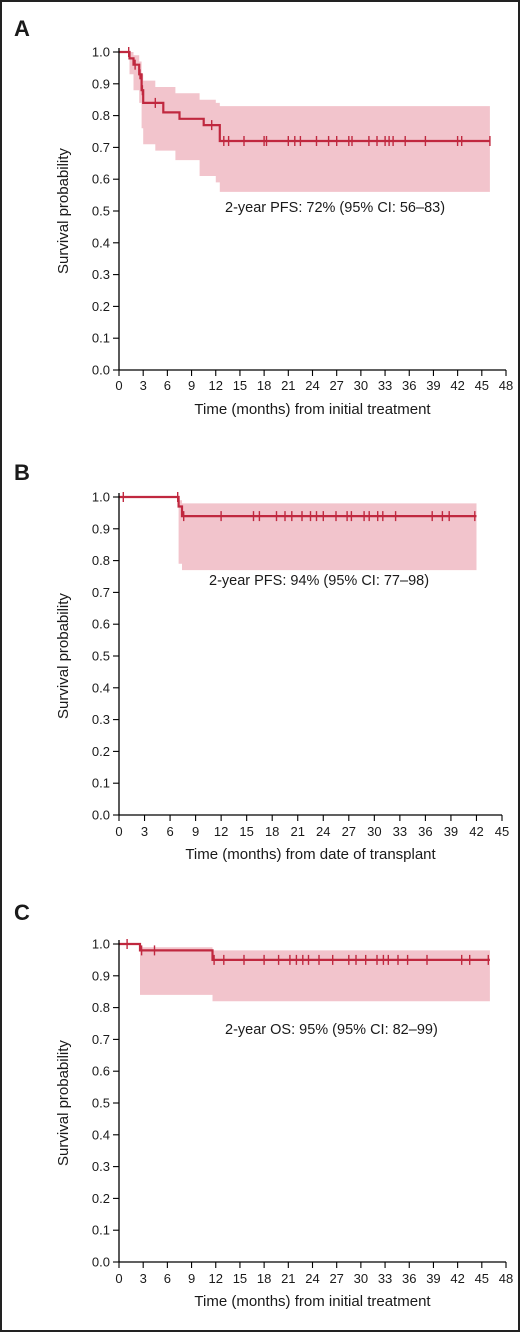 This screenshot has height=1335, width=520. What do you see at coordinates (310, 854) in the screenshot?
I see `x-axis-title: Time (months) from date of transplant` at bounding box center [310, 854].